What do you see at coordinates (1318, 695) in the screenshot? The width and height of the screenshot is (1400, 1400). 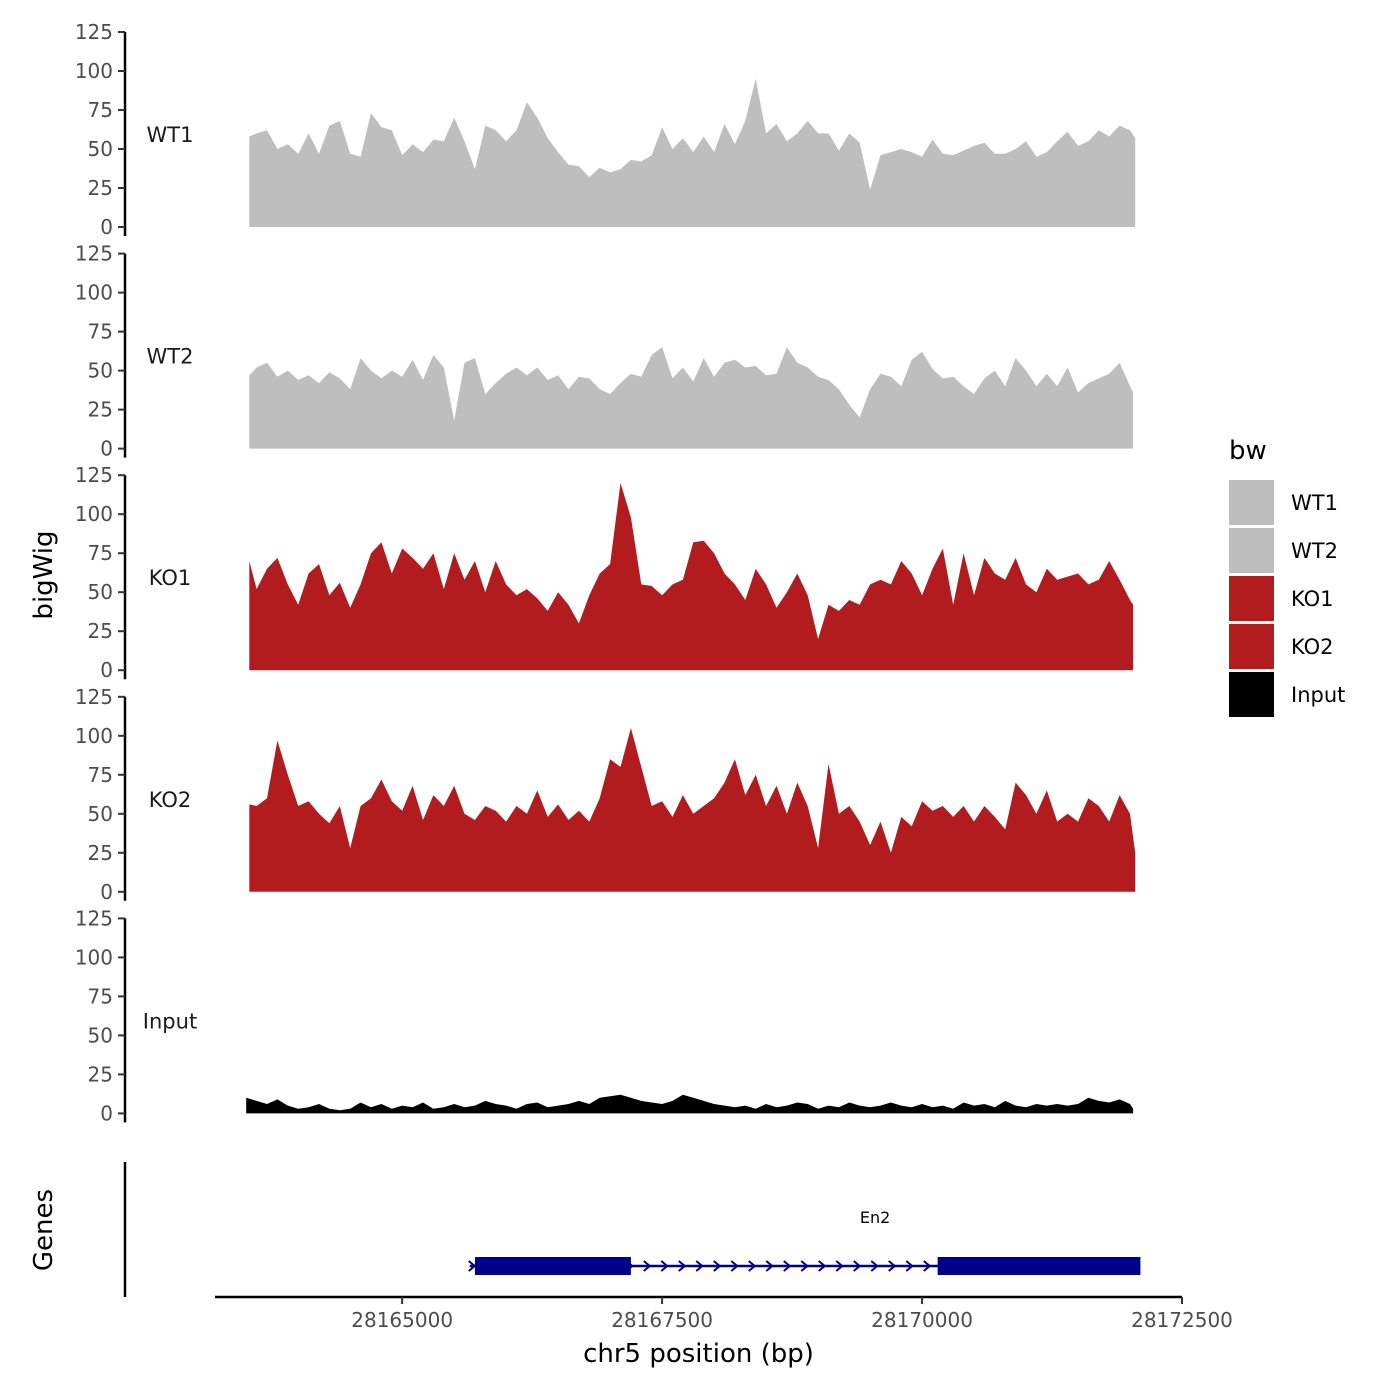 I see `legend-label-Input: Input` at bounding box center [1318, 695].